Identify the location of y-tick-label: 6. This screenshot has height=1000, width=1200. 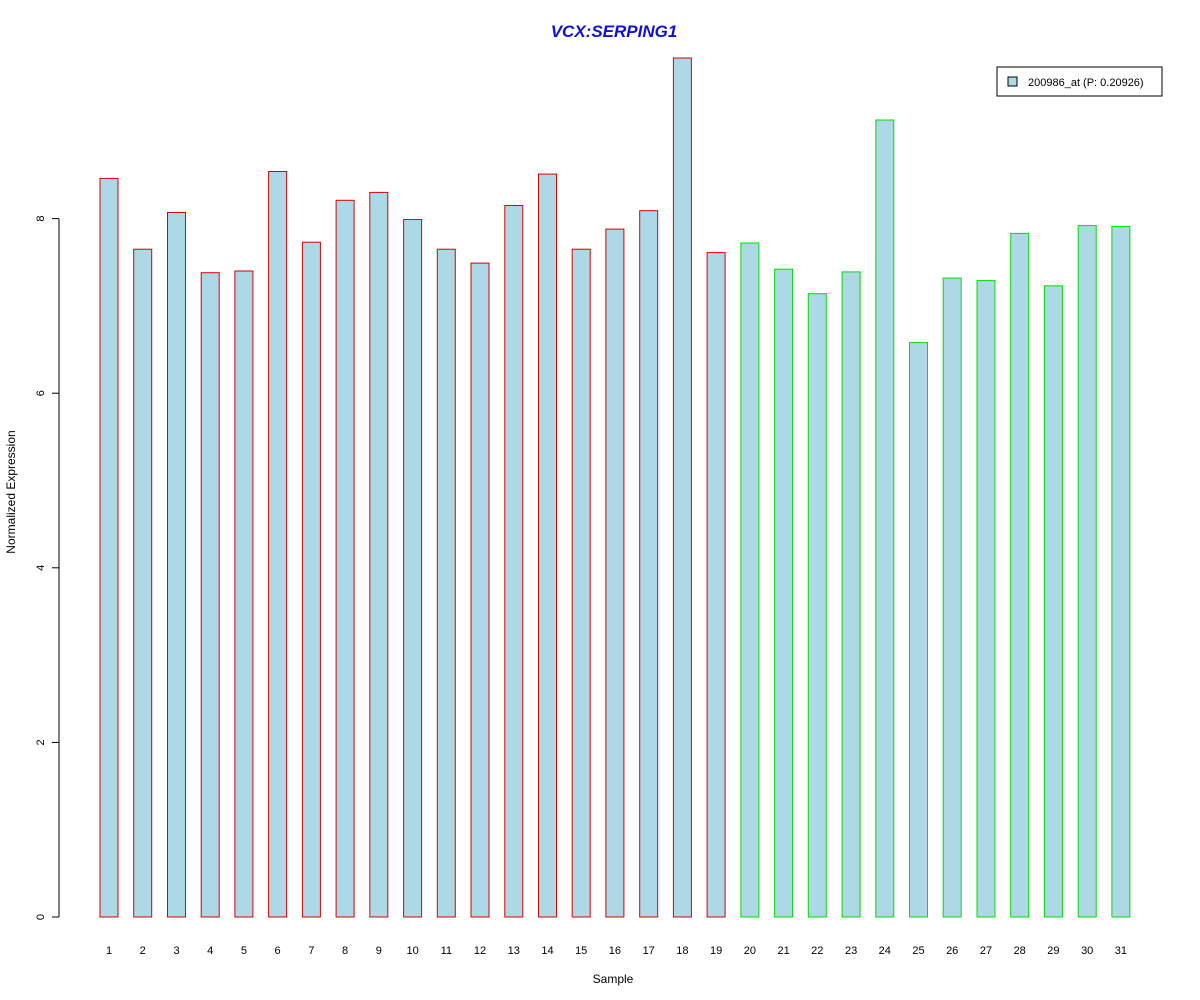
(41, 393).